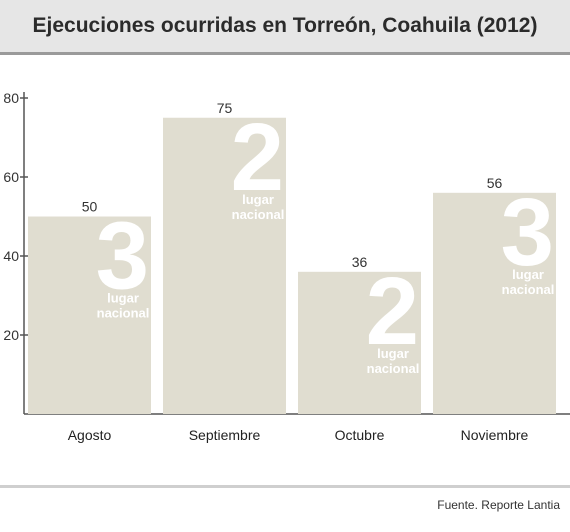  Describe the element at coordinates (495, 435) in the screenshot. I see `x-tick-label: Noviembre` at that location.